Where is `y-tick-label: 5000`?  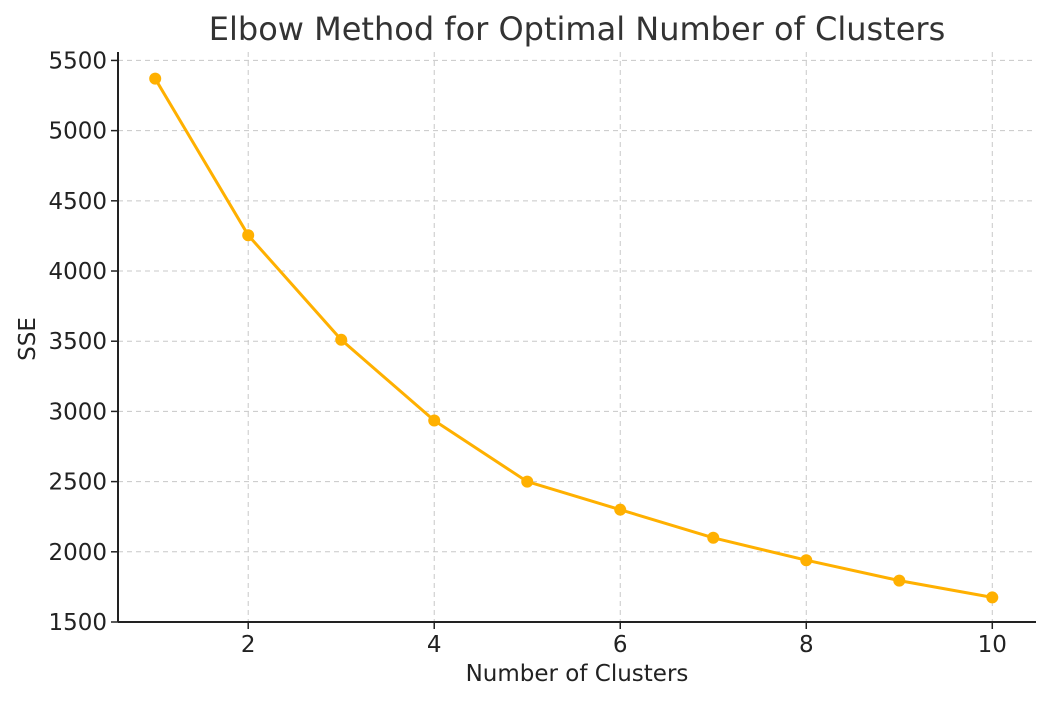 y-tick-label: 5000 is located at coordinates (77, 132).